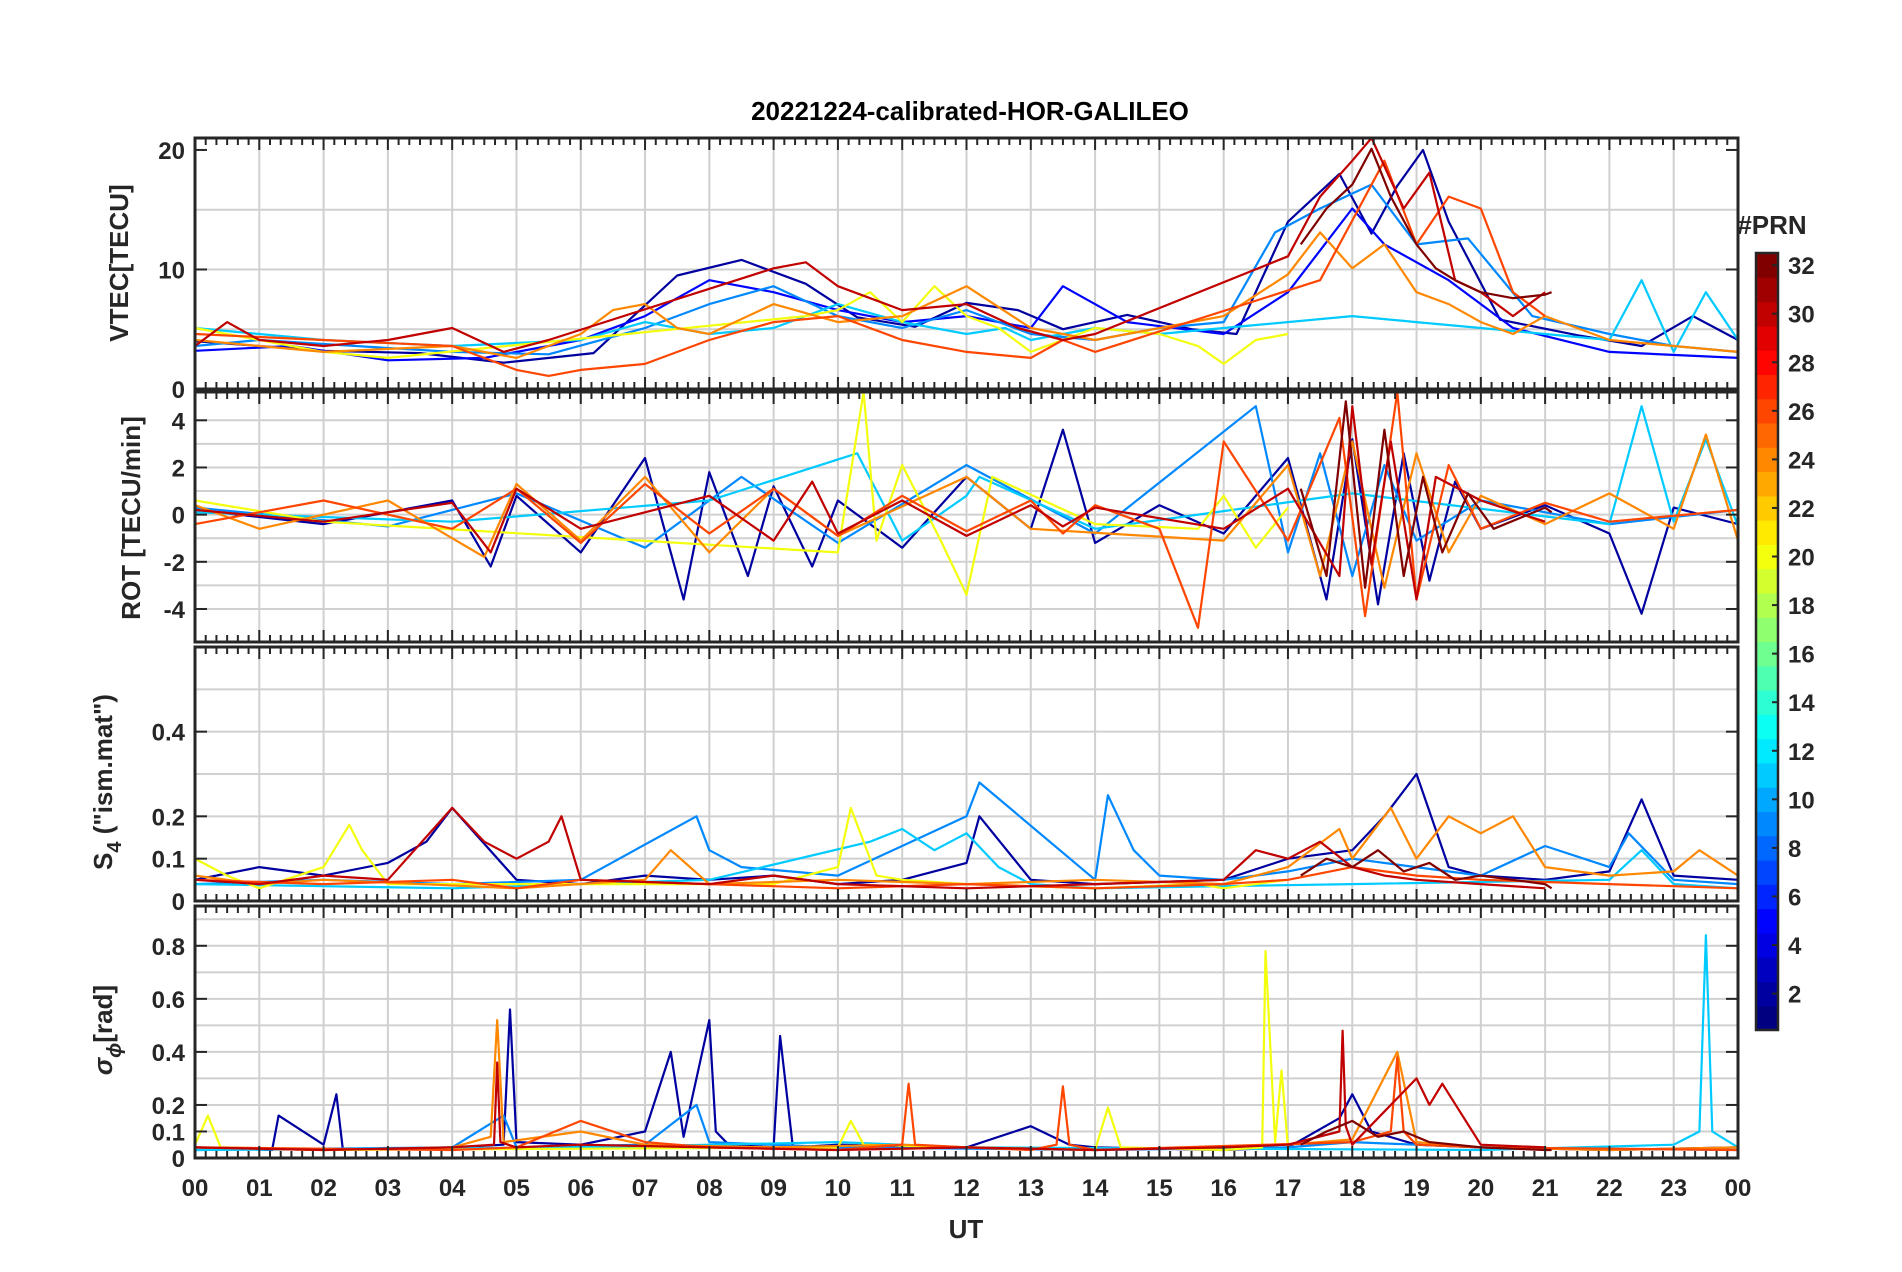  I want to click on x-tick-label: 00, so click(195, 1188).